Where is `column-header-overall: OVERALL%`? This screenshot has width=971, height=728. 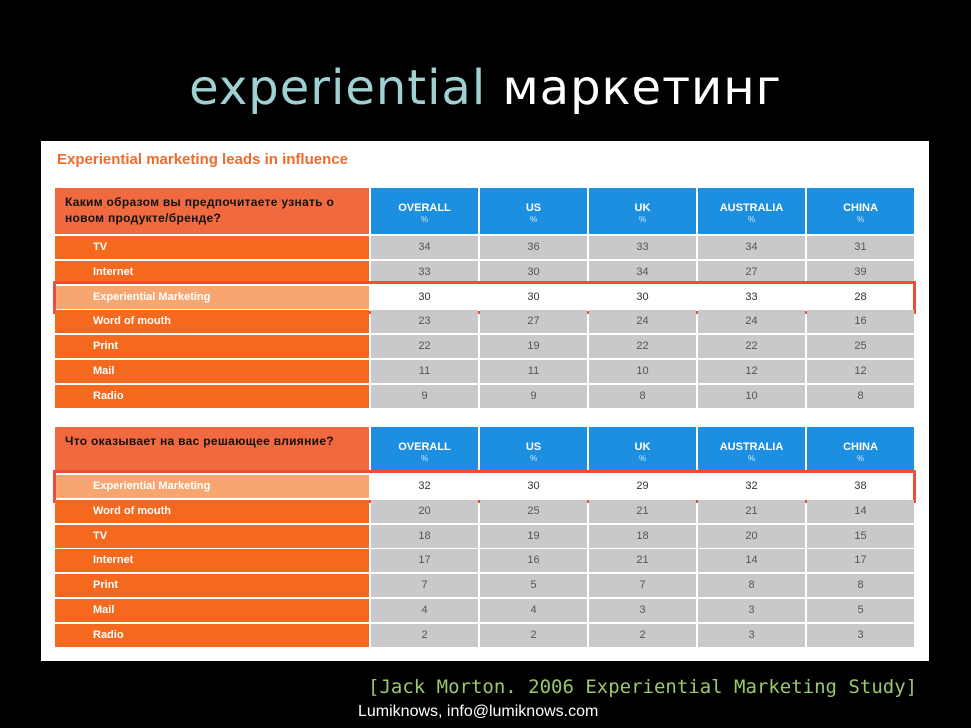
column-header-overall: OVERALL% is located at coordinates (424, 211).